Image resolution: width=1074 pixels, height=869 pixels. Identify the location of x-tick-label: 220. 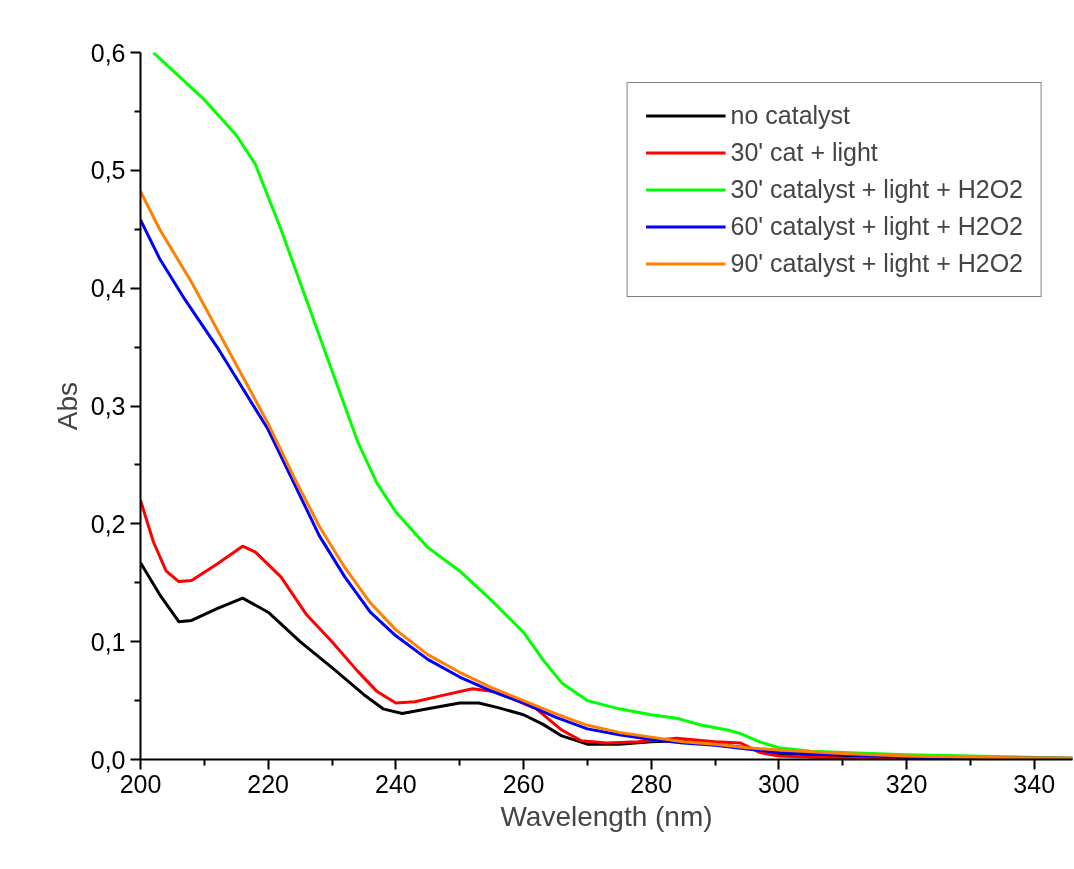
(268, 783).